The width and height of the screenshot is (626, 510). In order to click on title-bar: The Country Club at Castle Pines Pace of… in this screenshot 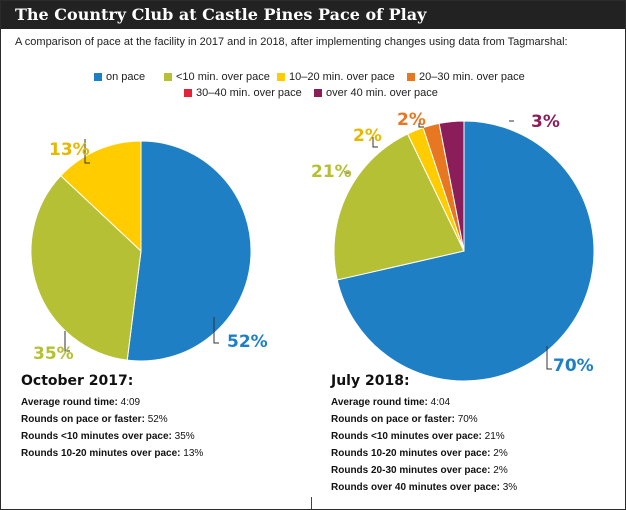, I will do `click(313, 15)`.